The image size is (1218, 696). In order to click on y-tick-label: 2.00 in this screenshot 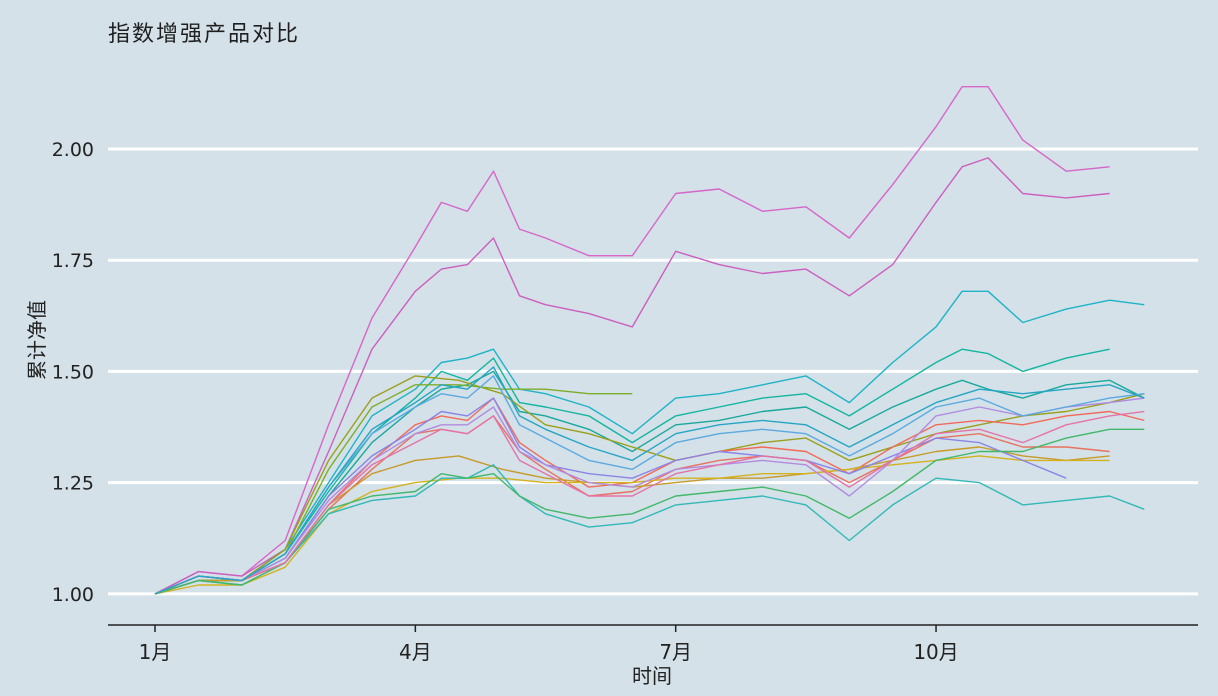, I will do `click(73, 150)`.